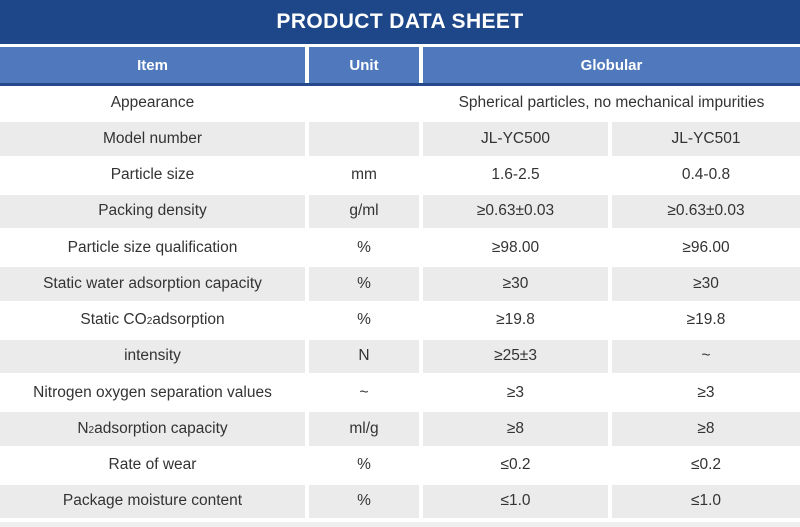 This screenshot has width=800, height=527. I want to click on item-cell: Packing density, so click(152, 211).